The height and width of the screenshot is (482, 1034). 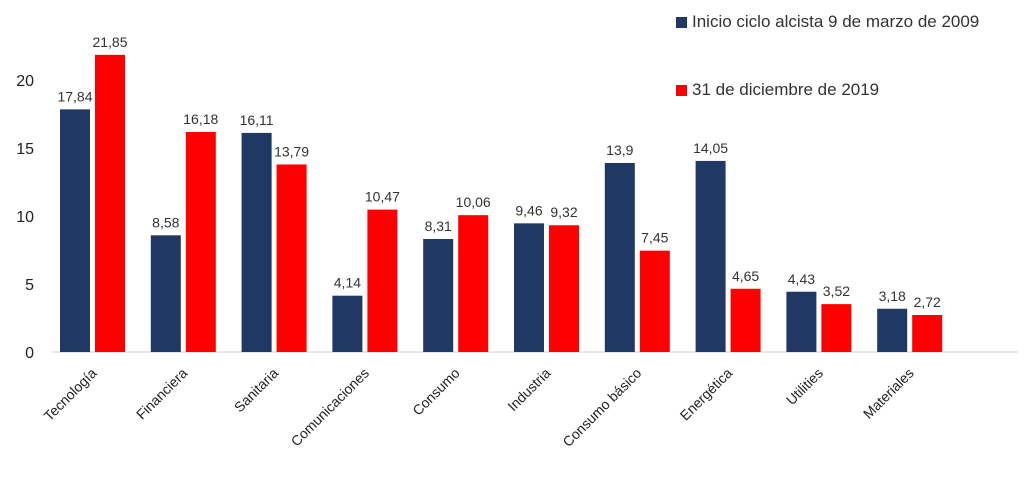 What do you see at coordinates (528, 389) in the screenshot?
I see `category-label: Industria` at bounding box center [528, 389].